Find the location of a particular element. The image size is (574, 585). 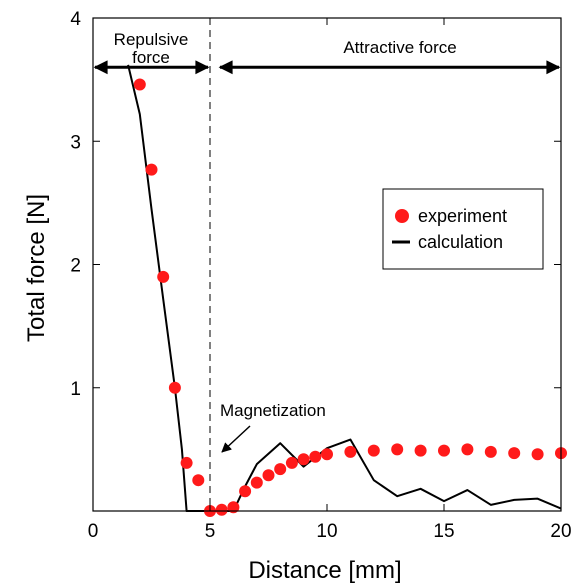

legend-box is located at coordinates (463, 229).